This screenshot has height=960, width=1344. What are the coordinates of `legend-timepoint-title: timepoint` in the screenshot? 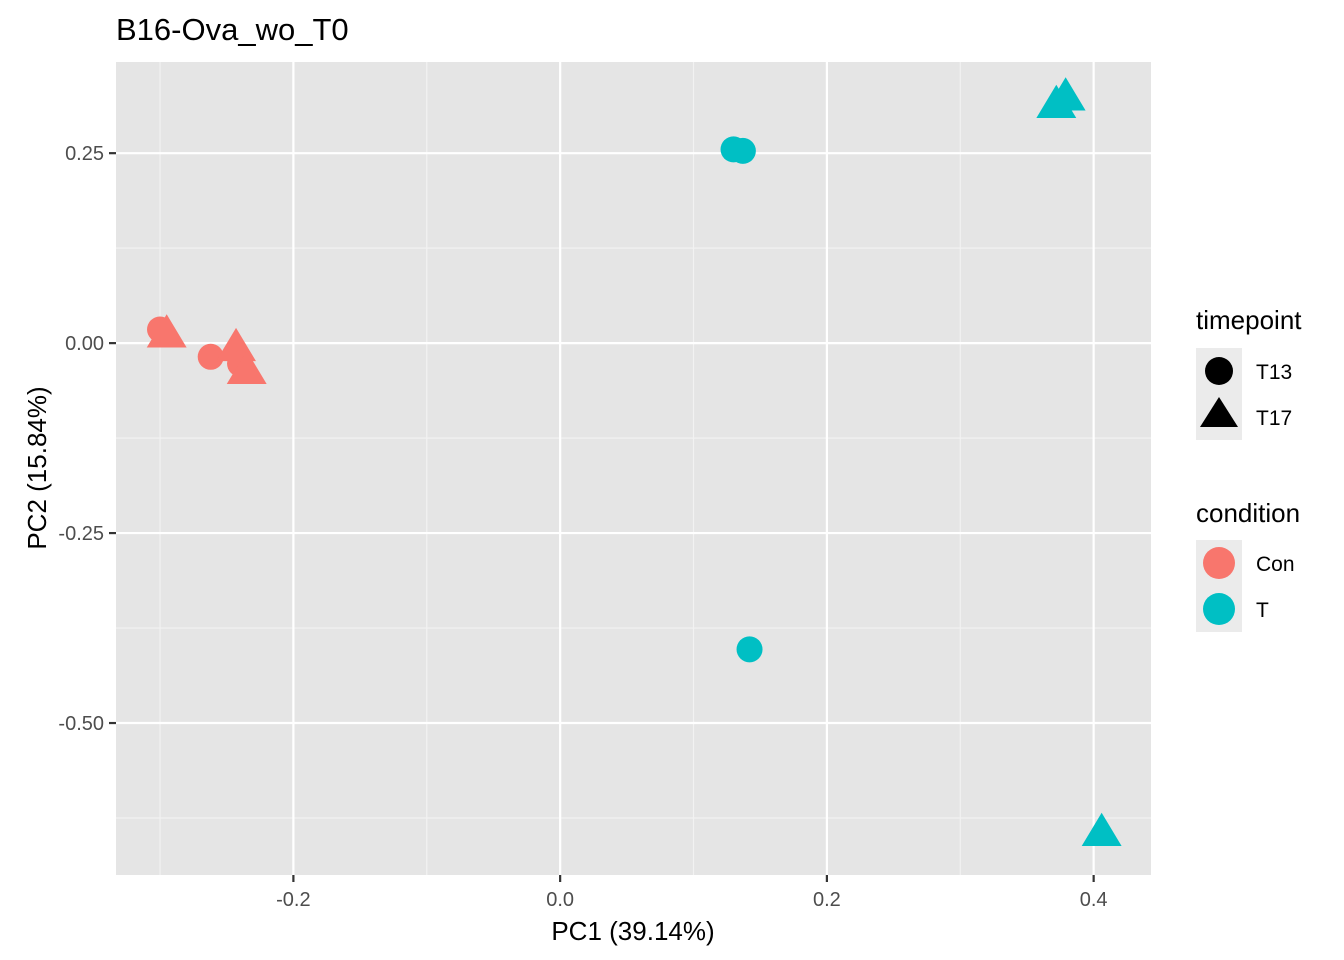 It's located at (1249, 320).